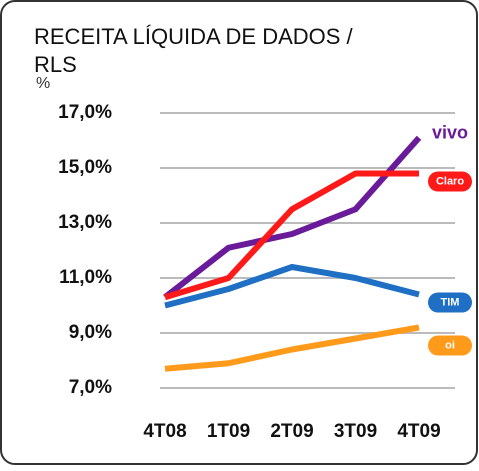 Image resolution: width=479 pixels, height=471 pixels. I want to click on y-tick-label: 15,0%, so click(85, 167).